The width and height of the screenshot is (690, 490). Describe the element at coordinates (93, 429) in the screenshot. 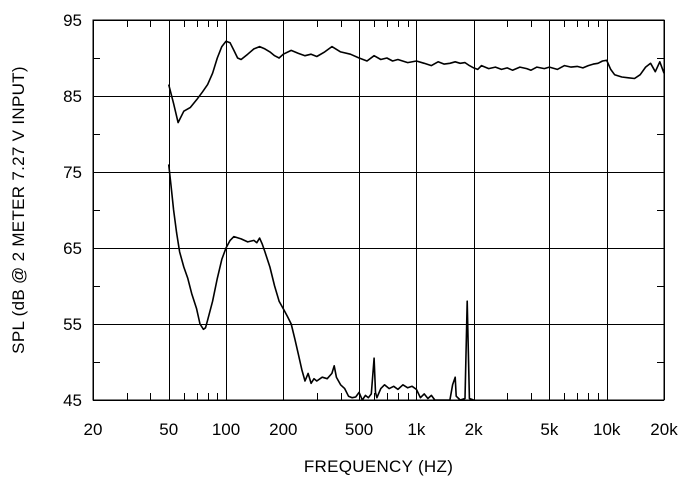

I see `x-tick-label: 20` at that location.